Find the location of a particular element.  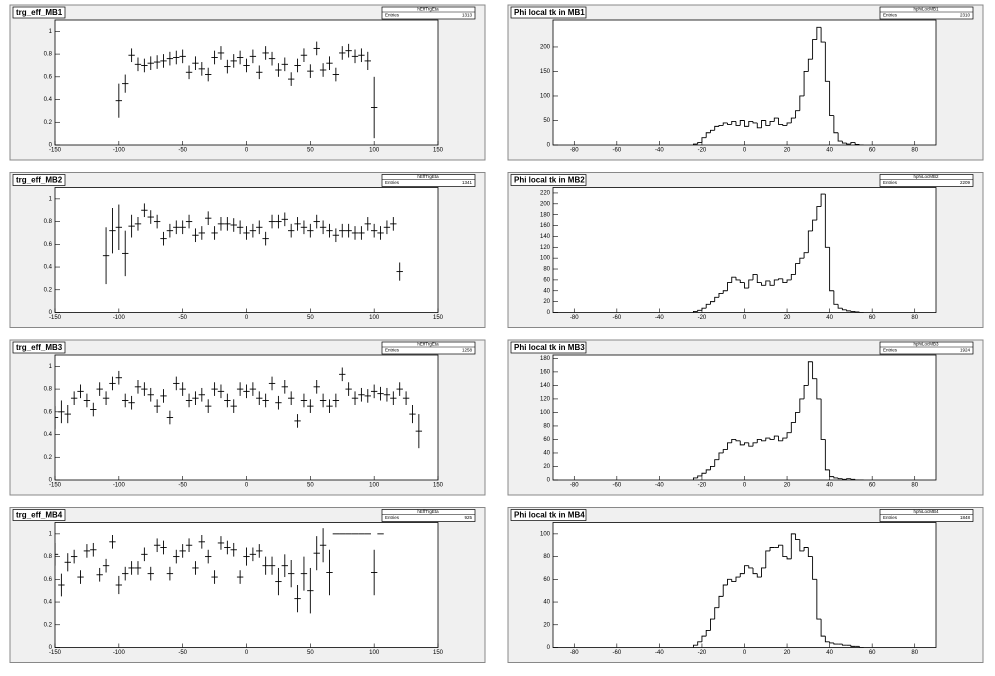

chart-title: trg_eff_MB3 is located at coordinates (39, 347).